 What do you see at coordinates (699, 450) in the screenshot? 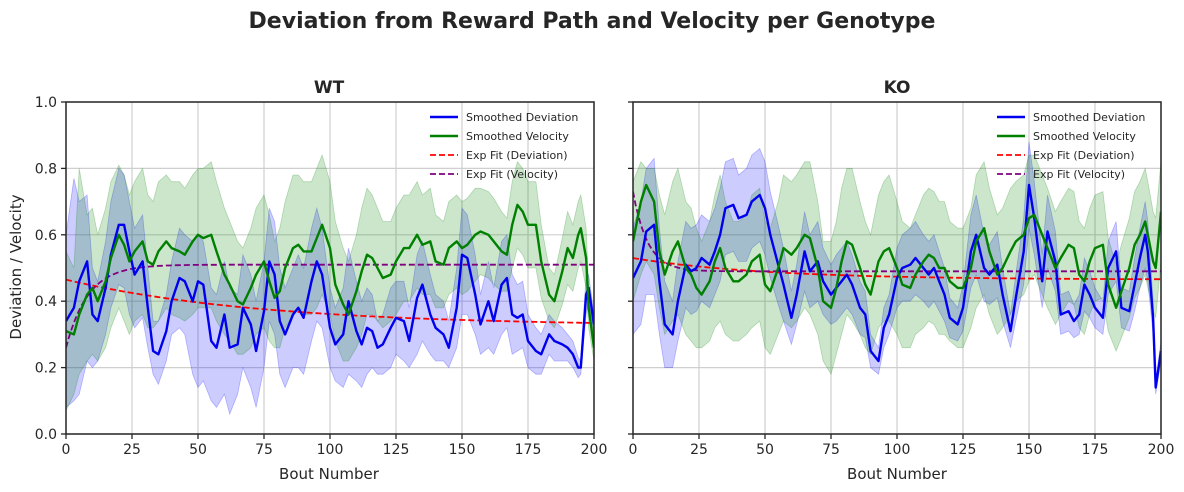
I see `x-tick-label-ko: 25` at bounding box center [699, 450].